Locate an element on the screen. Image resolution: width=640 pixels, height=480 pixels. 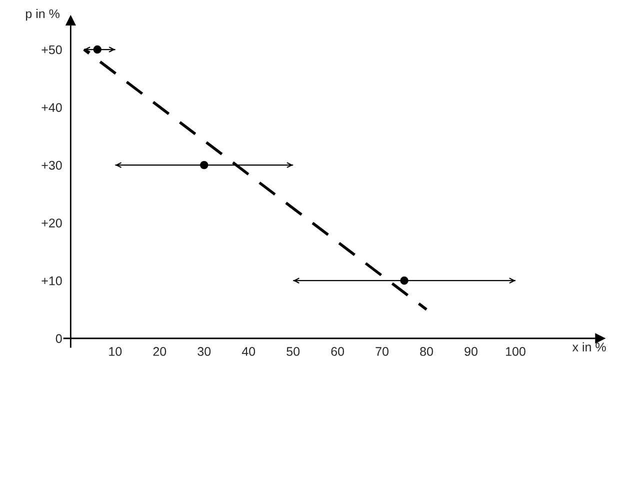
y-tick-label: +30 is located at coordinates (52, 165).